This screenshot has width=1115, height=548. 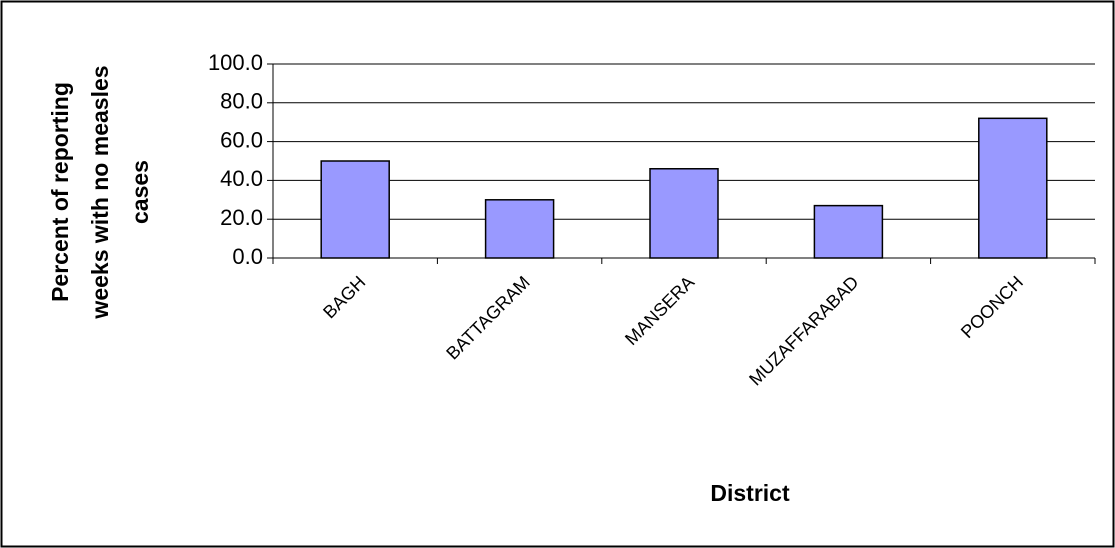 What do you see at coordinates (247, 256) in the screenshot?
I see `y-tick-label: 0.0` at bounding box center [247, 256].